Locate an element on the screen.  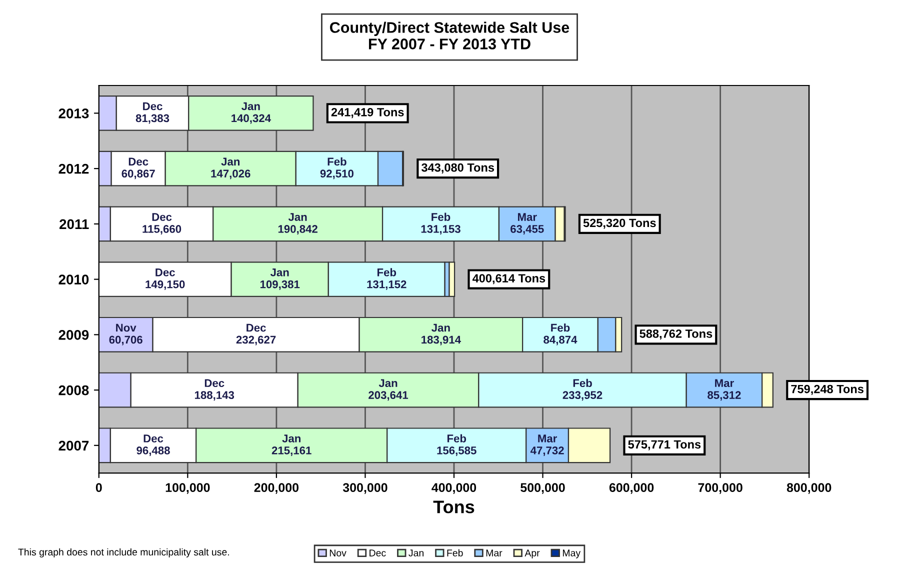
text: This graph does not include municipality salt use. is located at coordinates (123, 553).